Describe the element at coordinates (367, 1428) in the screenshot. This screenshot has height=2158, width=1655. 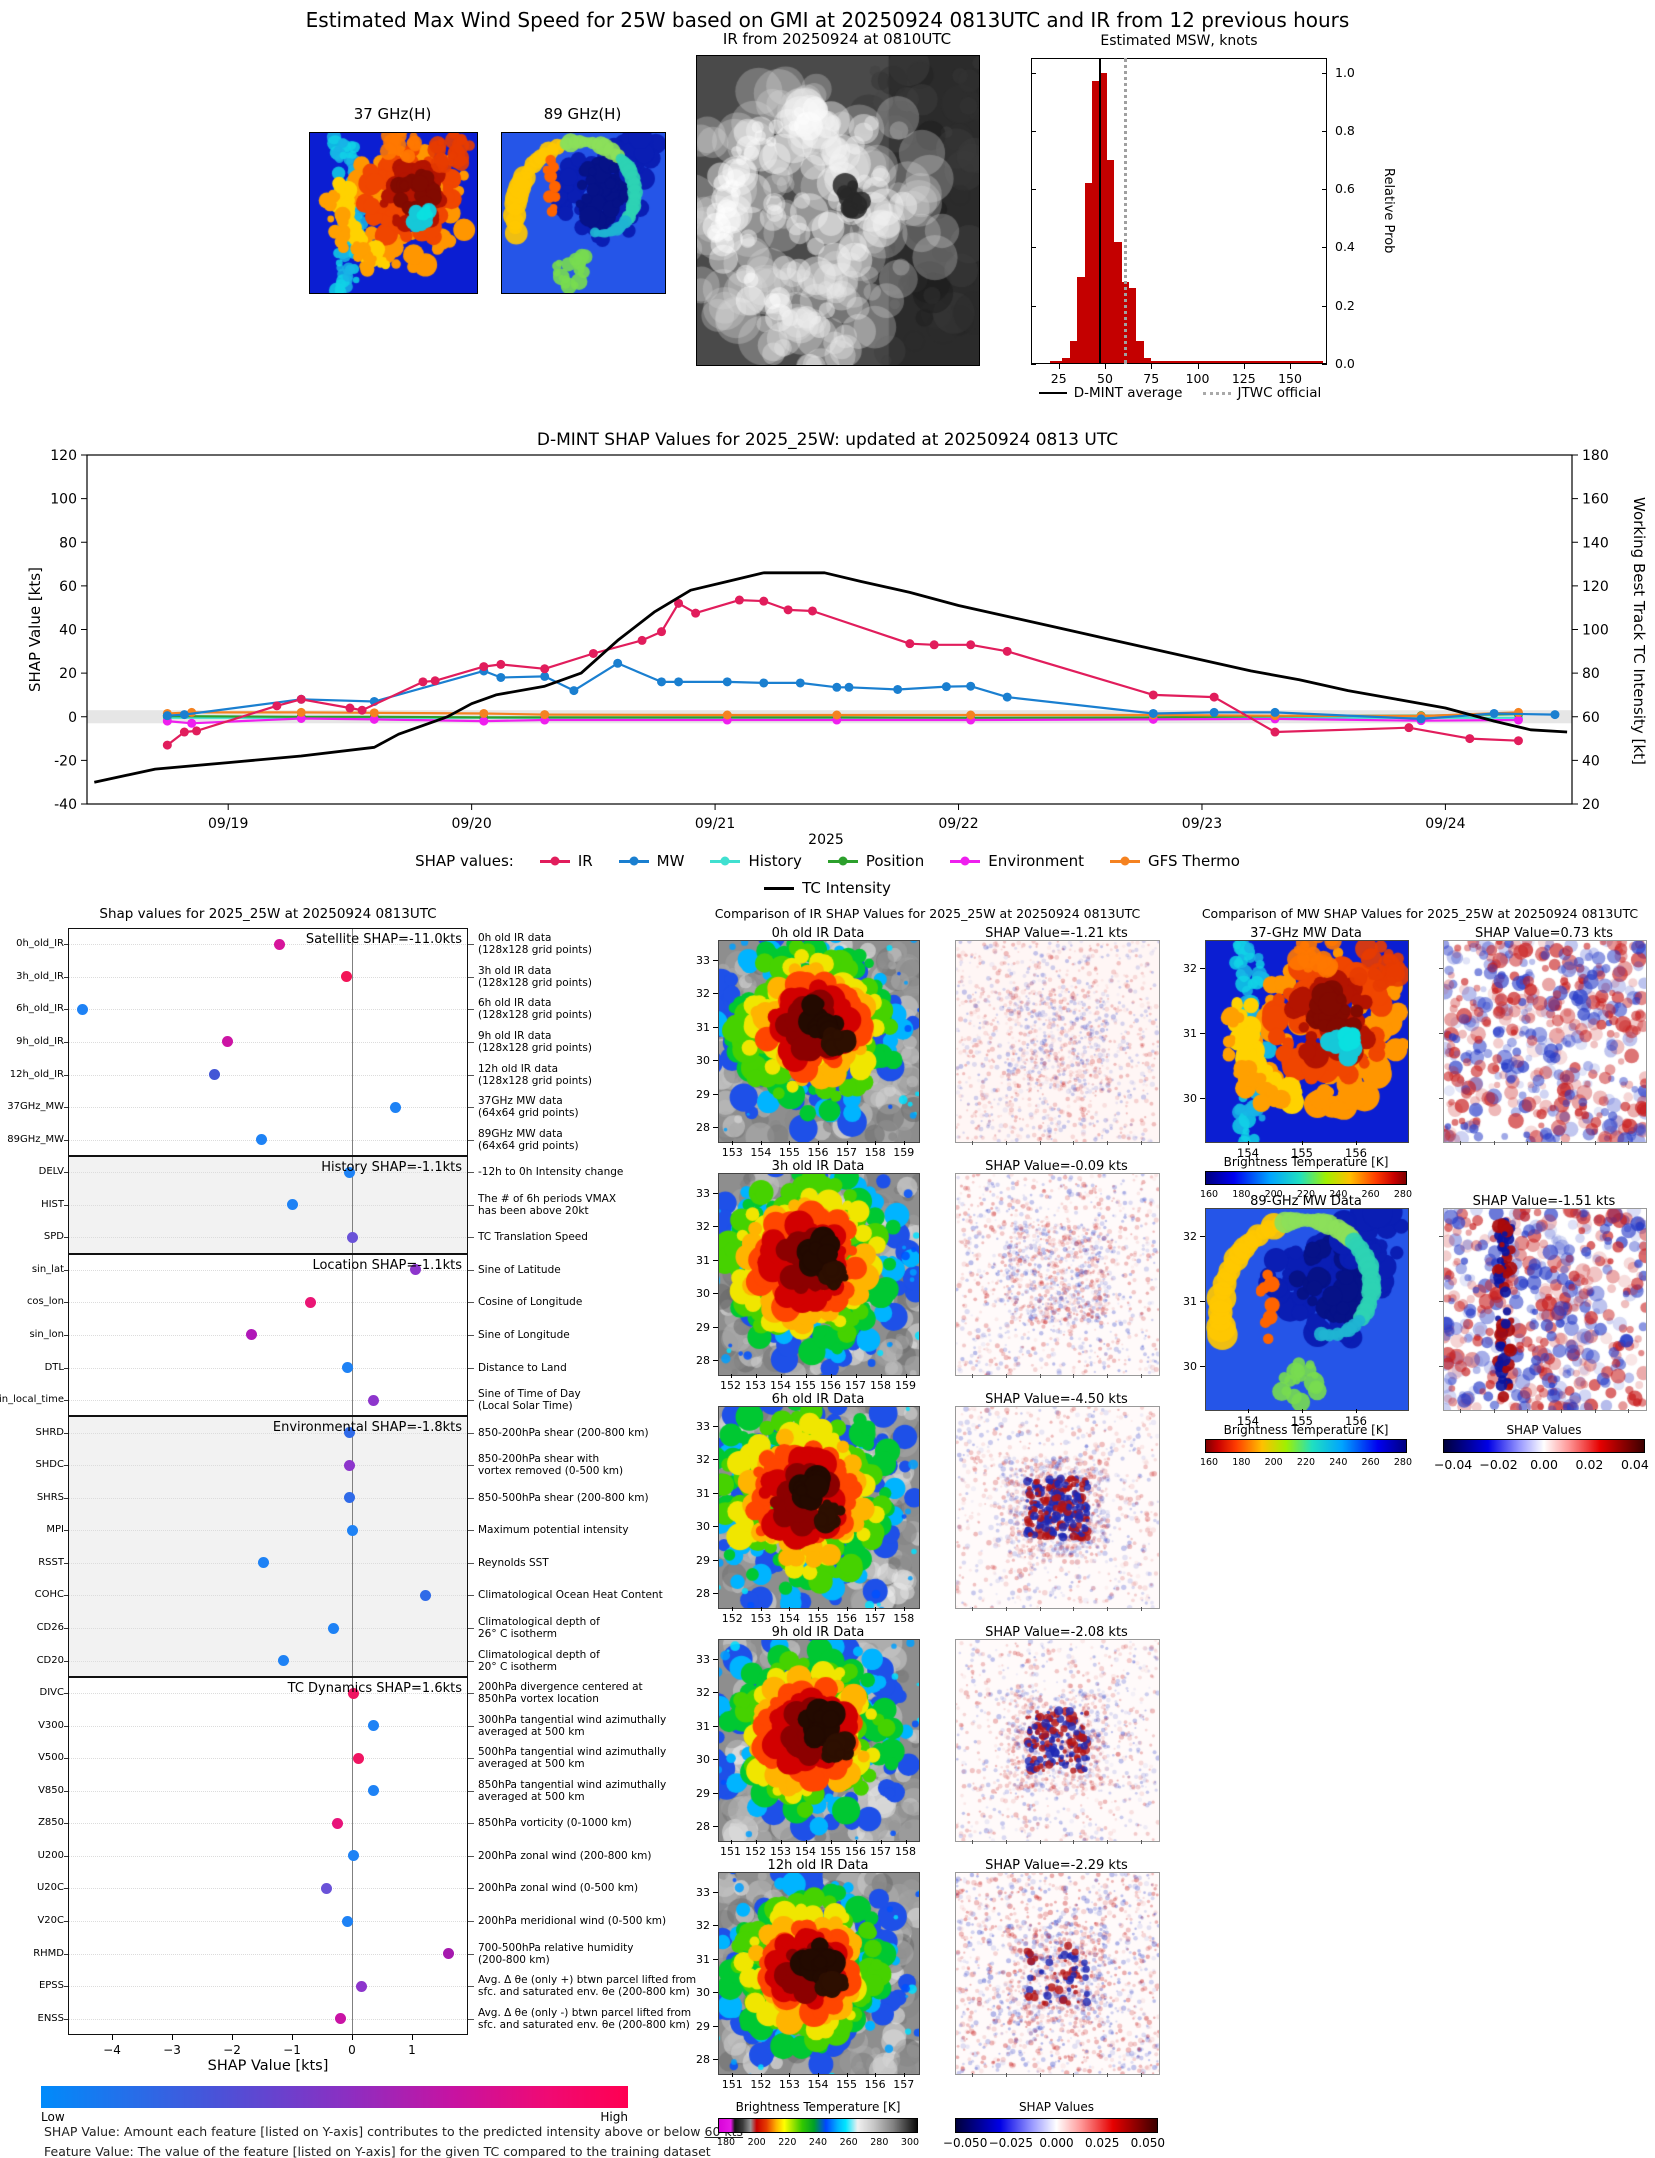
I see `section-label: Environmental SHAP=-1.8kts` at that location.